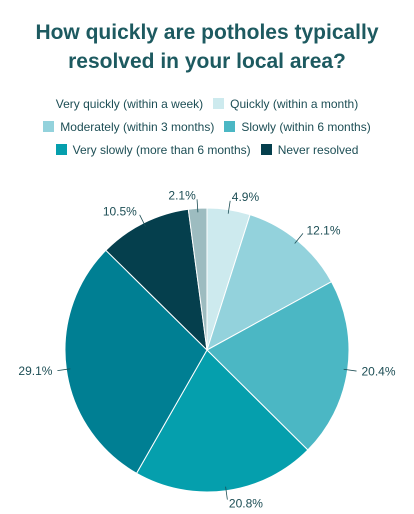  What do you see at coordinates (324, 230) in the screenshot?
I see `slice-data-label: 12.1%` at bounding box center [324, 230].